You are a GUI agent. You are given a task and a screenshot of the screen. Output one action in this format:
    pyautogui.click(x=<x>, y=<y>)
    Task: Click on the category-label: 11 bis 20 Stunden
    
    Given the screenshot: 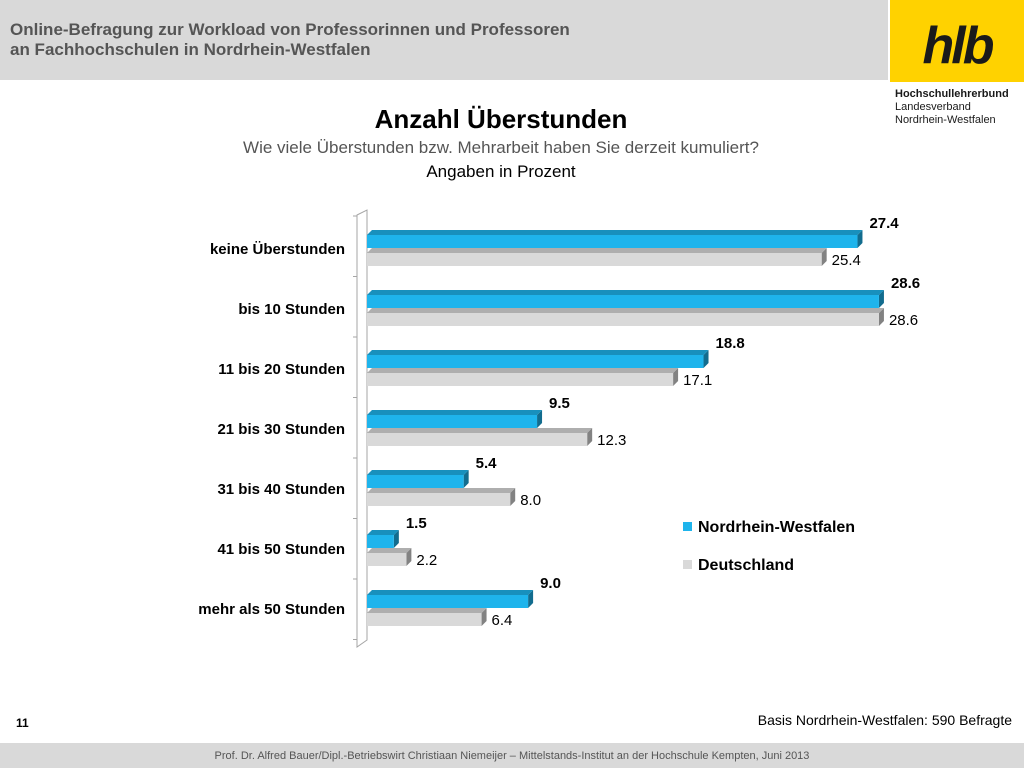 What is the action you would take?
    pyautogui.click(x=281, y=369)
    